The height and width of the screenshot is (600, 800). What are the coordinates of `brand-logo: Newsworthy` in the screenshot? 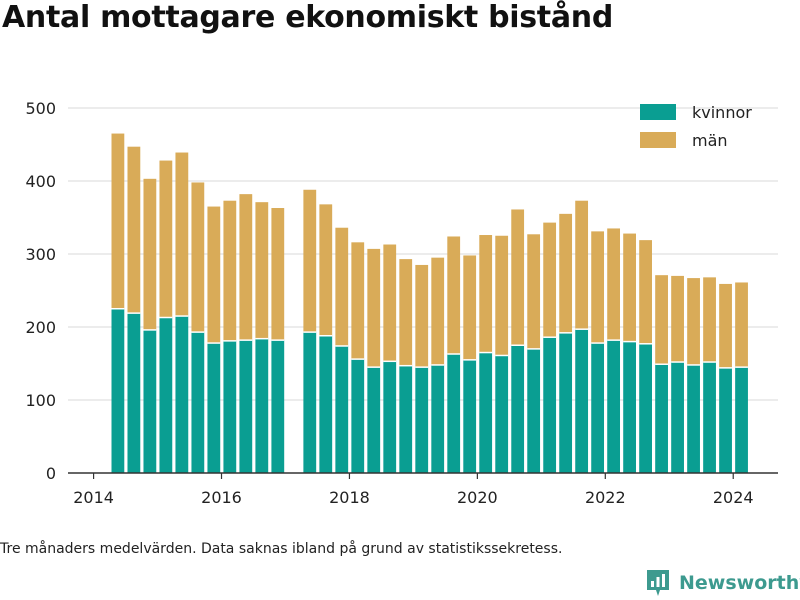 It's located at (722, 583).